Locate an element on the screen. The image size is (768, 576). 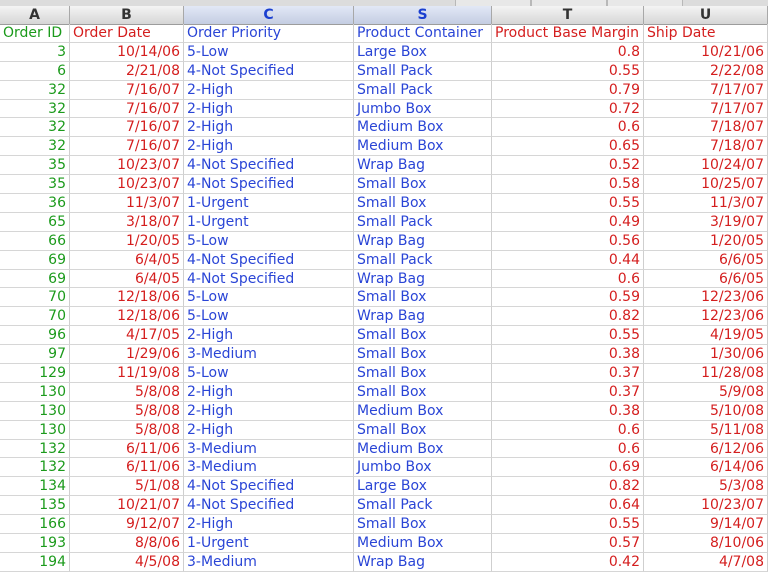
cell-order-id: 36 is located at coordinates (35, 203).